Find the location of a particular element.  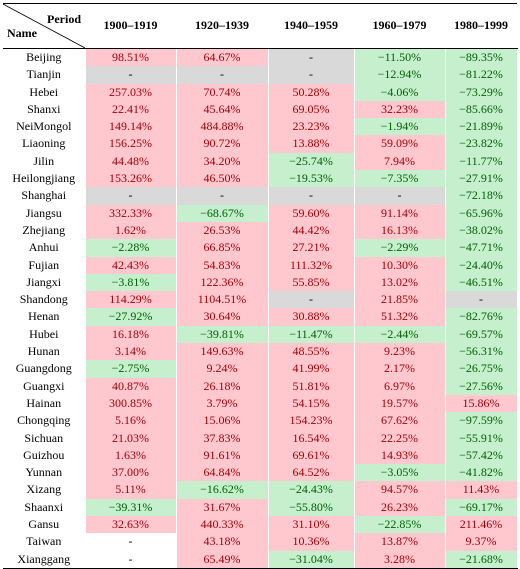

value-cell: −22.85% is located at coordinates (399, 525).